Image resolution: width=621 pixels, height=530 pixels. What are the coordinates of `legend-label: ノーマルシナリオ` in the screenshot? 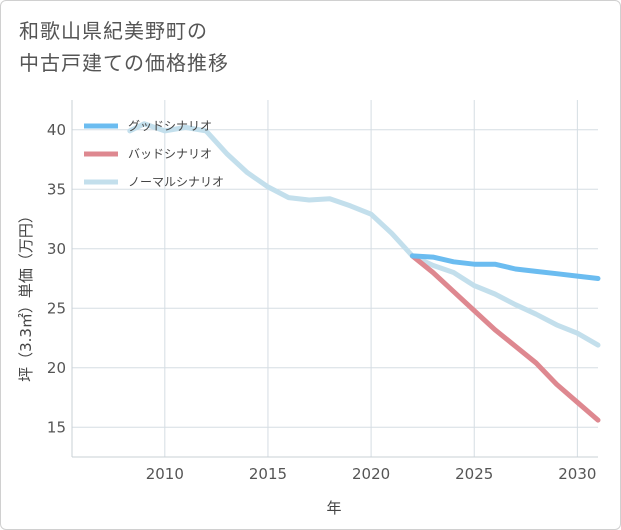 It's located at (176, 182).